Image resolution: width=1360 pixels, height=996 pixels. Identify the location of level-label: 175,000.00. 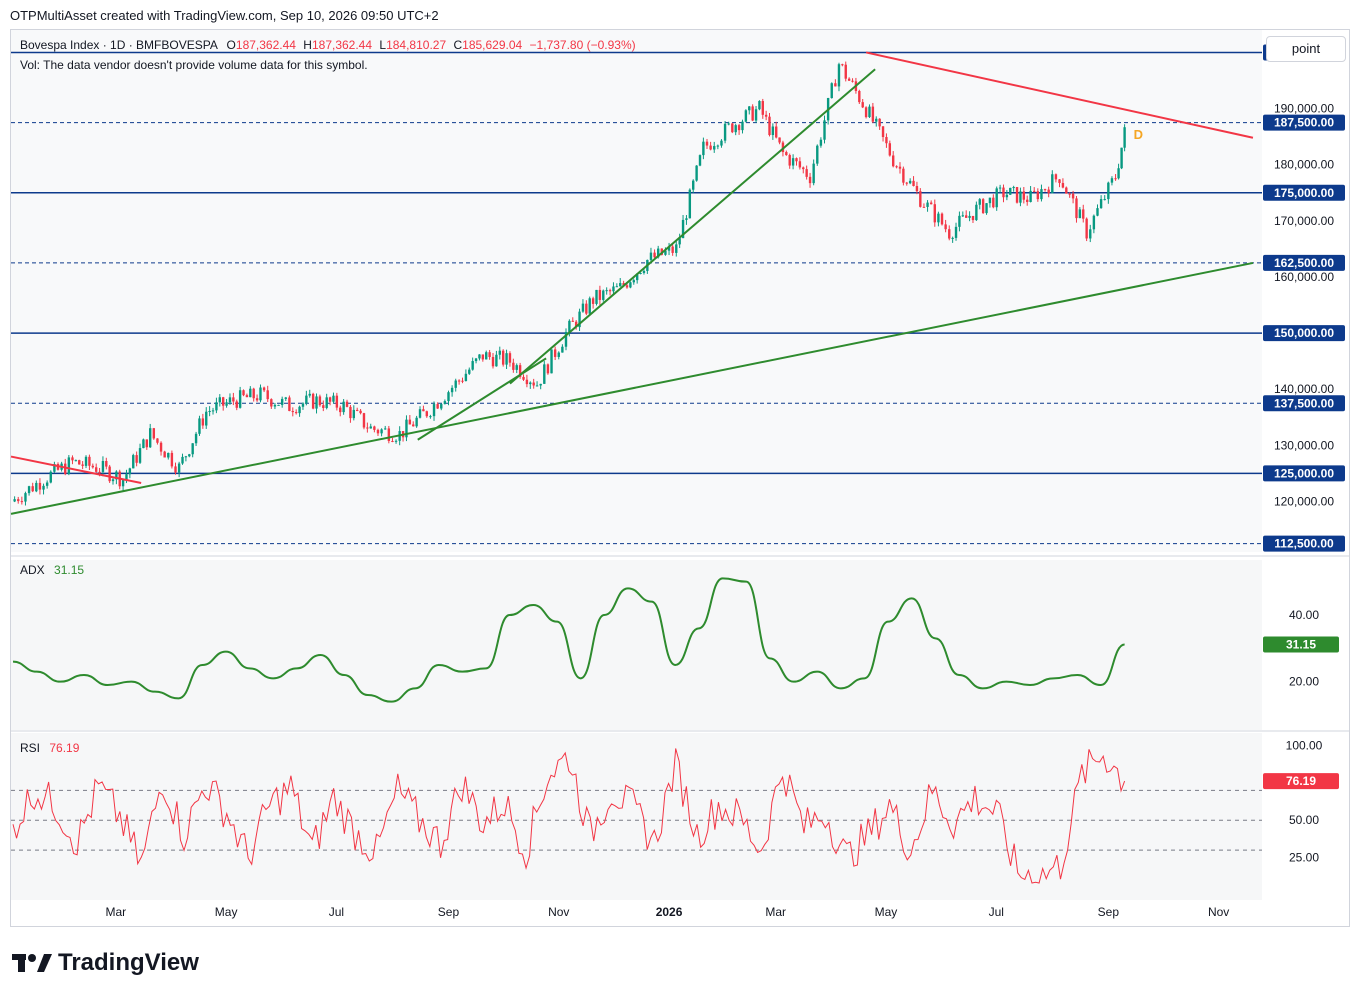
(1304, 193).